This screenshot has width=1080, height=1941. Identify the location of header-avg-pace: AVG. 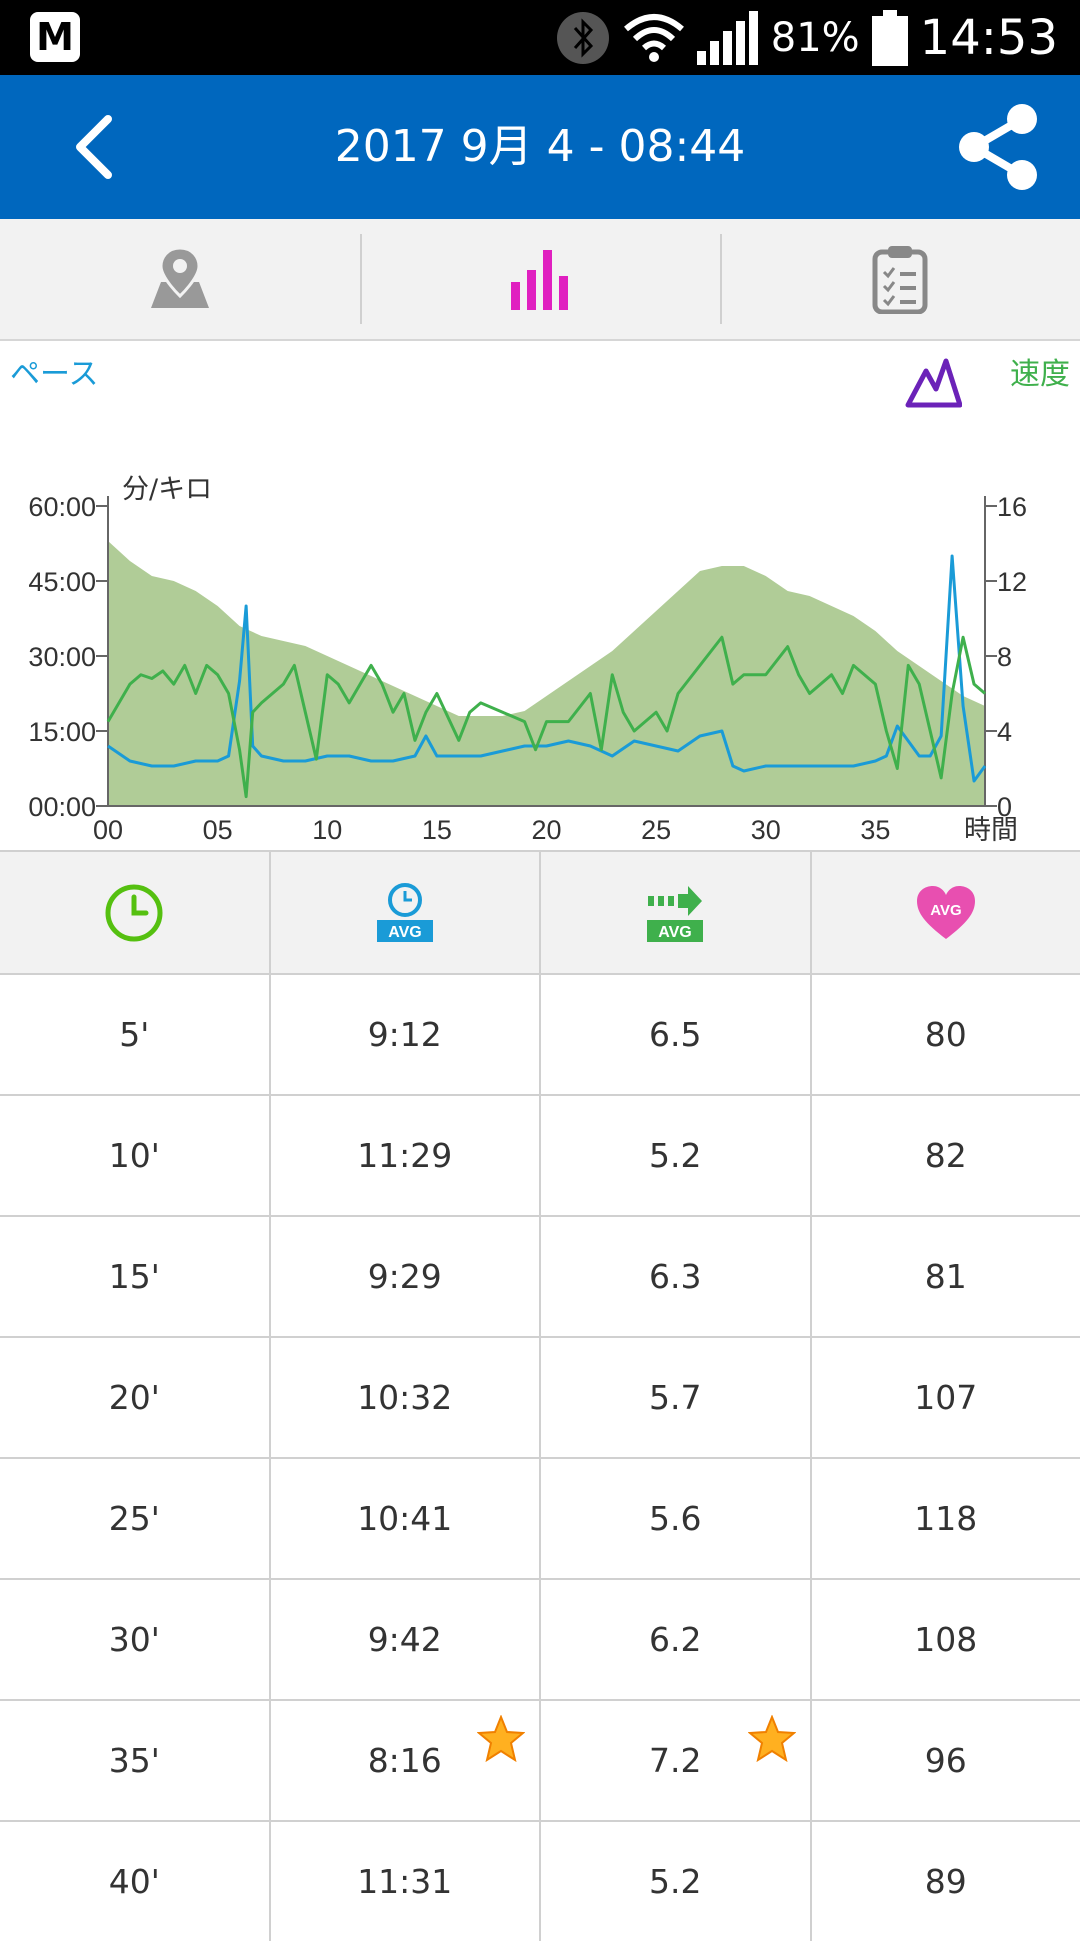
(404, 912).